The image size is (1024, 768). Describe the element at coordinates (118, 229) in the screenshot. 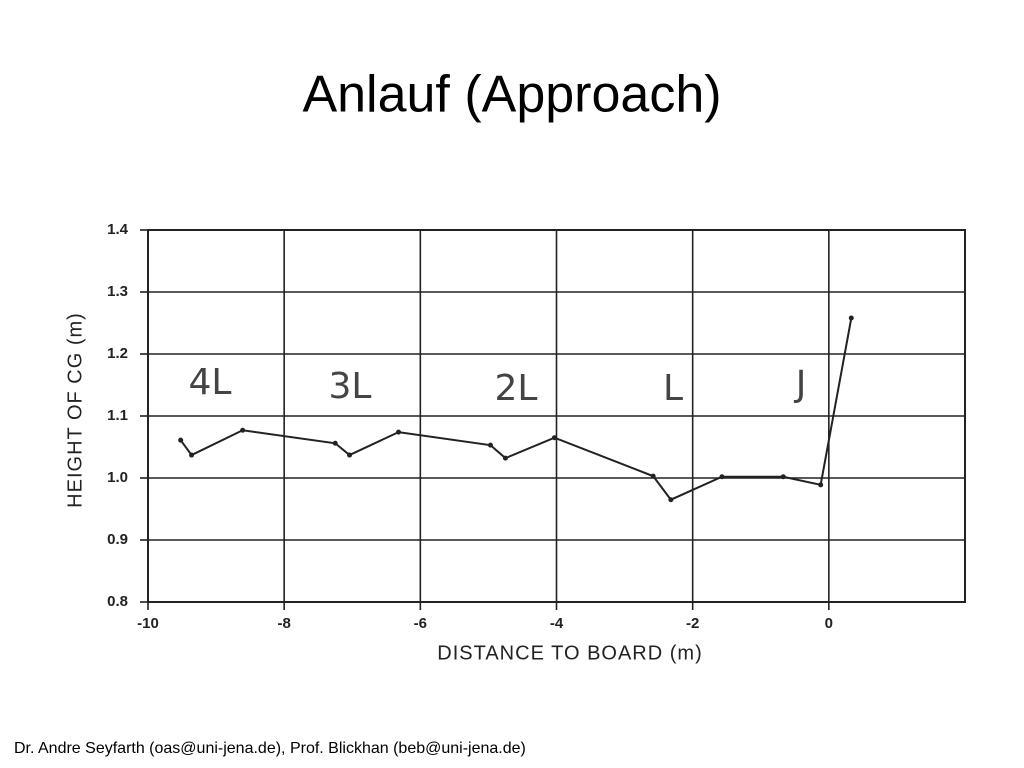

I see `y-tick-label: 1.4` at that location.